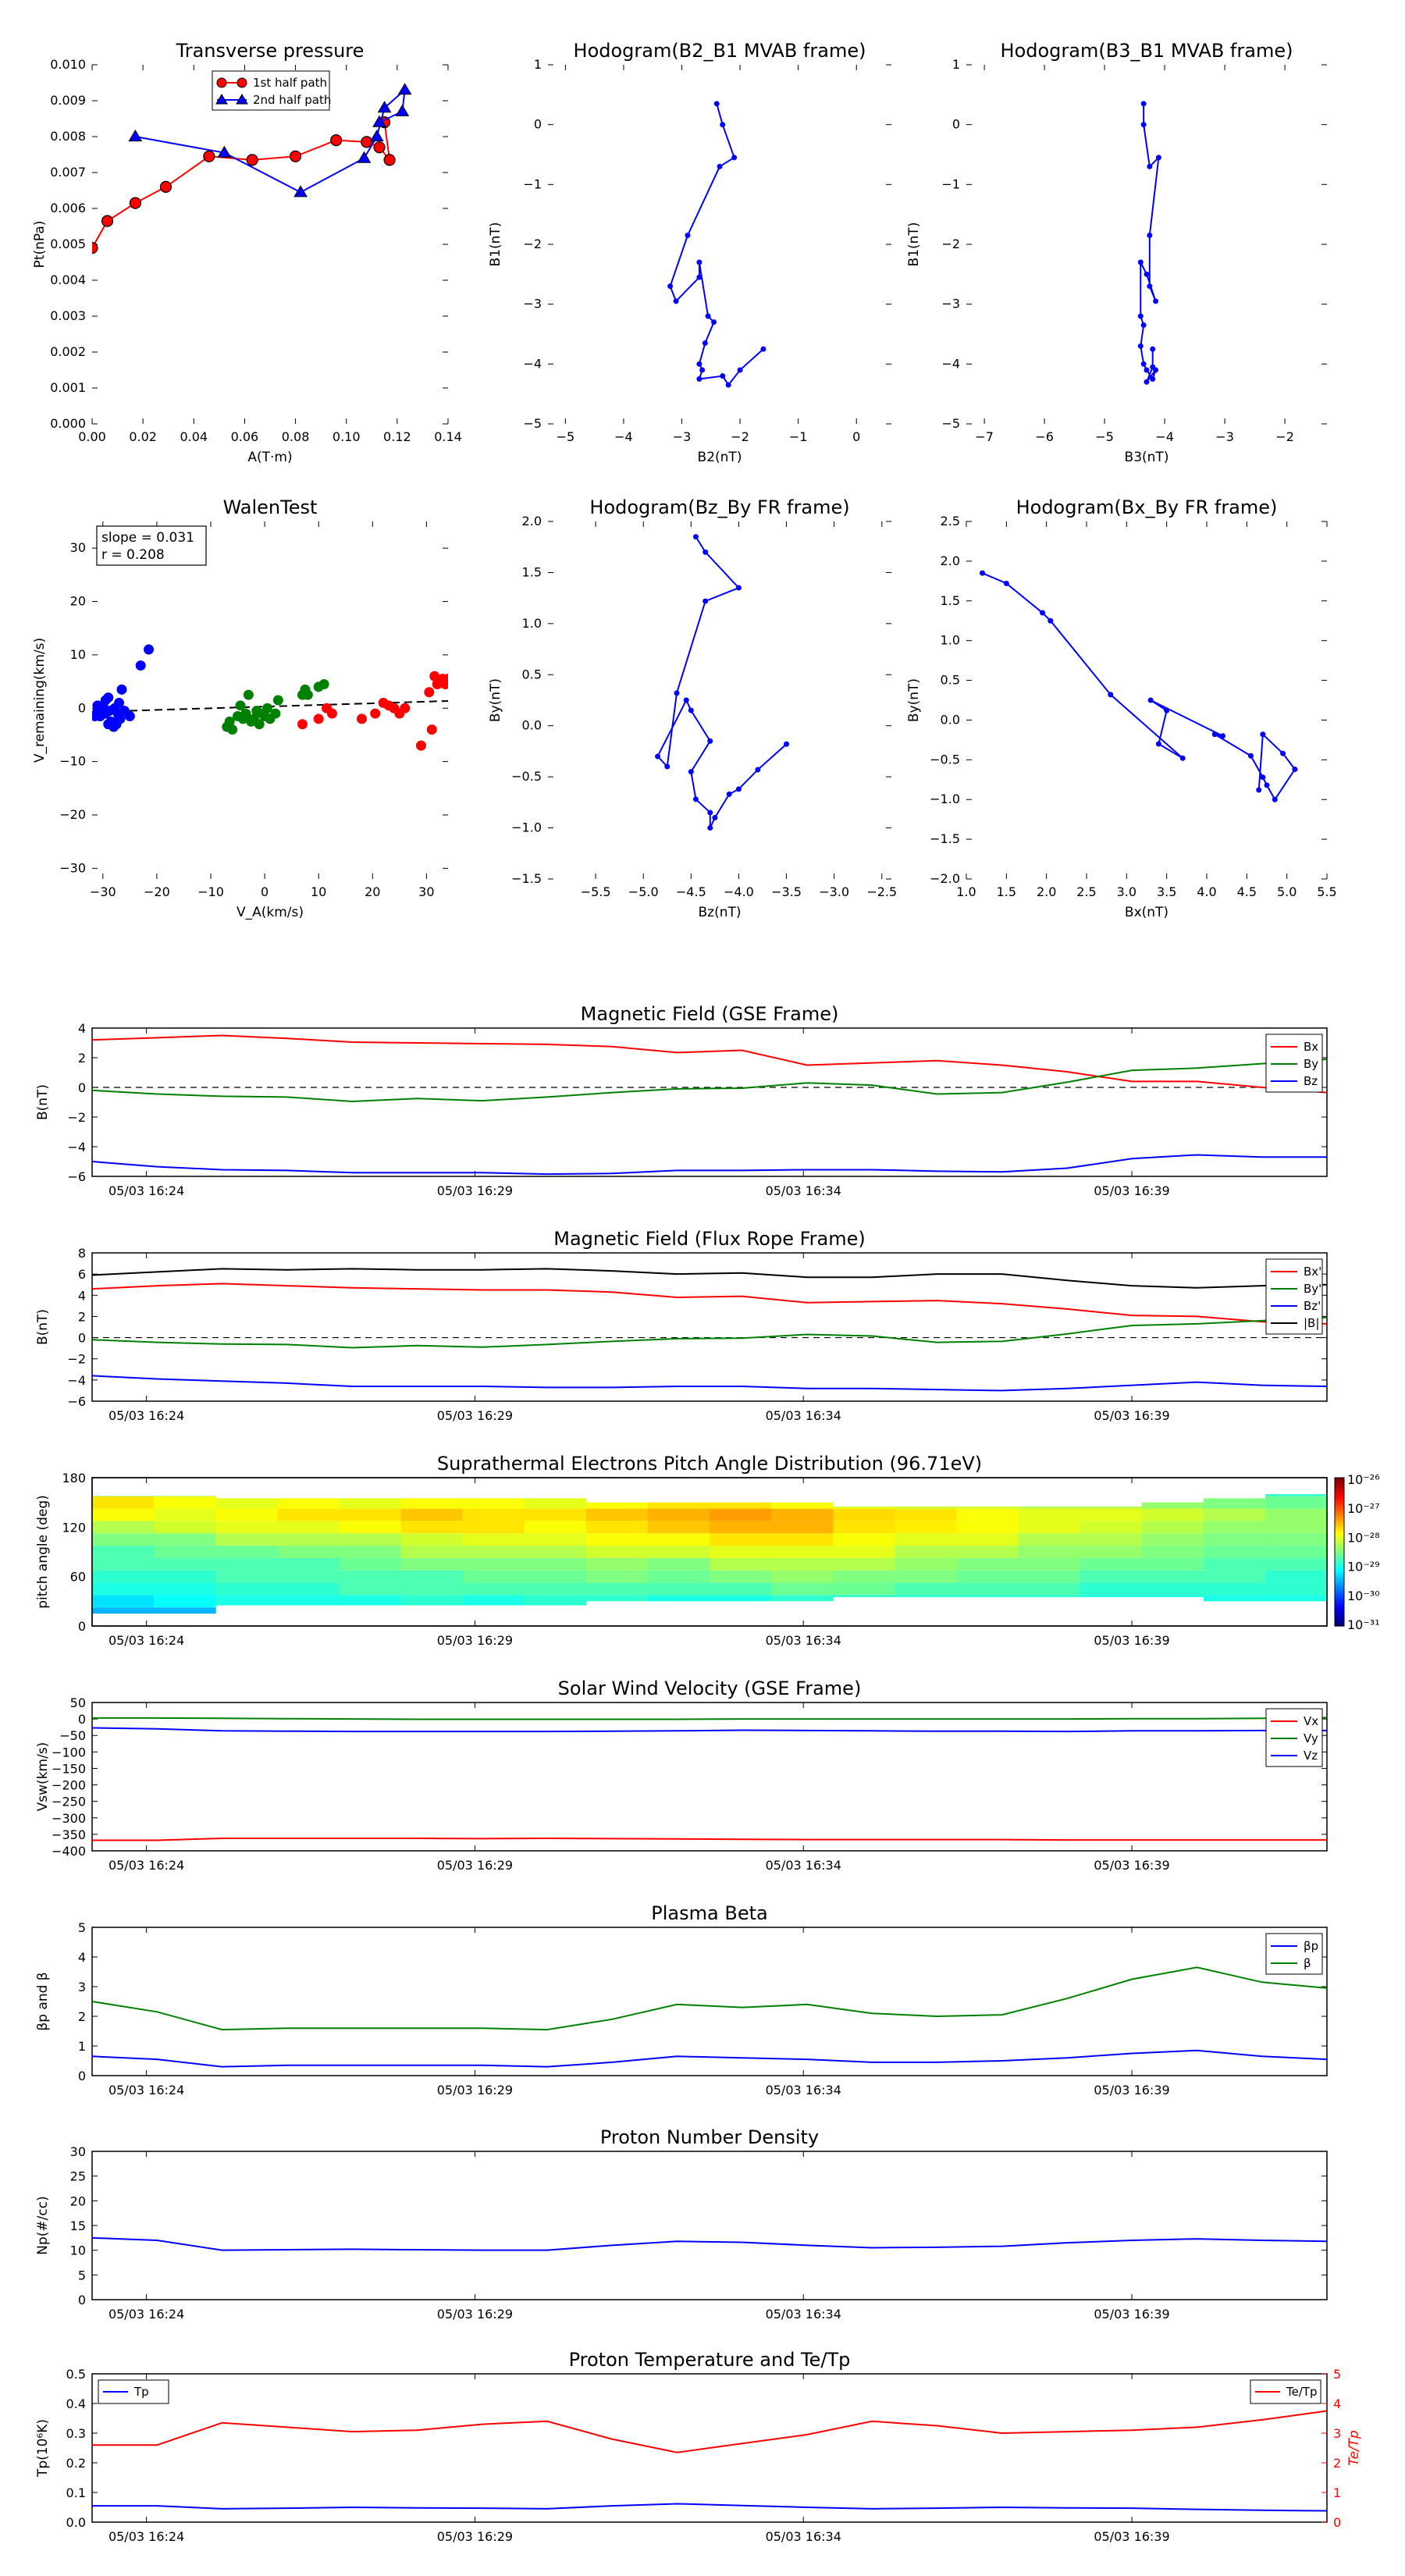 This screenshot has width=1405, height=2576. What do you see at coordinates (1363, 1624) in the screenshot?
I see `chart-pad-colorbar-label: 10⁻³¹` at bounding box center [1363, 1624].